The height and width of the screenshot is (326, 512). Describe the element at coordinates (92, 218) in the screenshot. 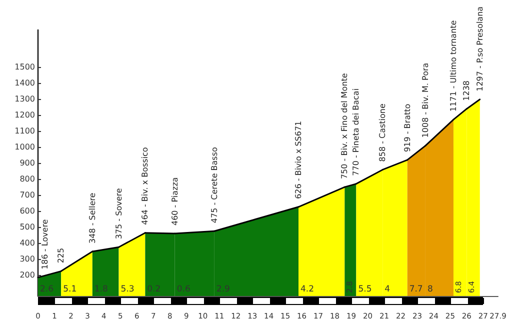

I see `annotation: 348 - Sellere` at that location.